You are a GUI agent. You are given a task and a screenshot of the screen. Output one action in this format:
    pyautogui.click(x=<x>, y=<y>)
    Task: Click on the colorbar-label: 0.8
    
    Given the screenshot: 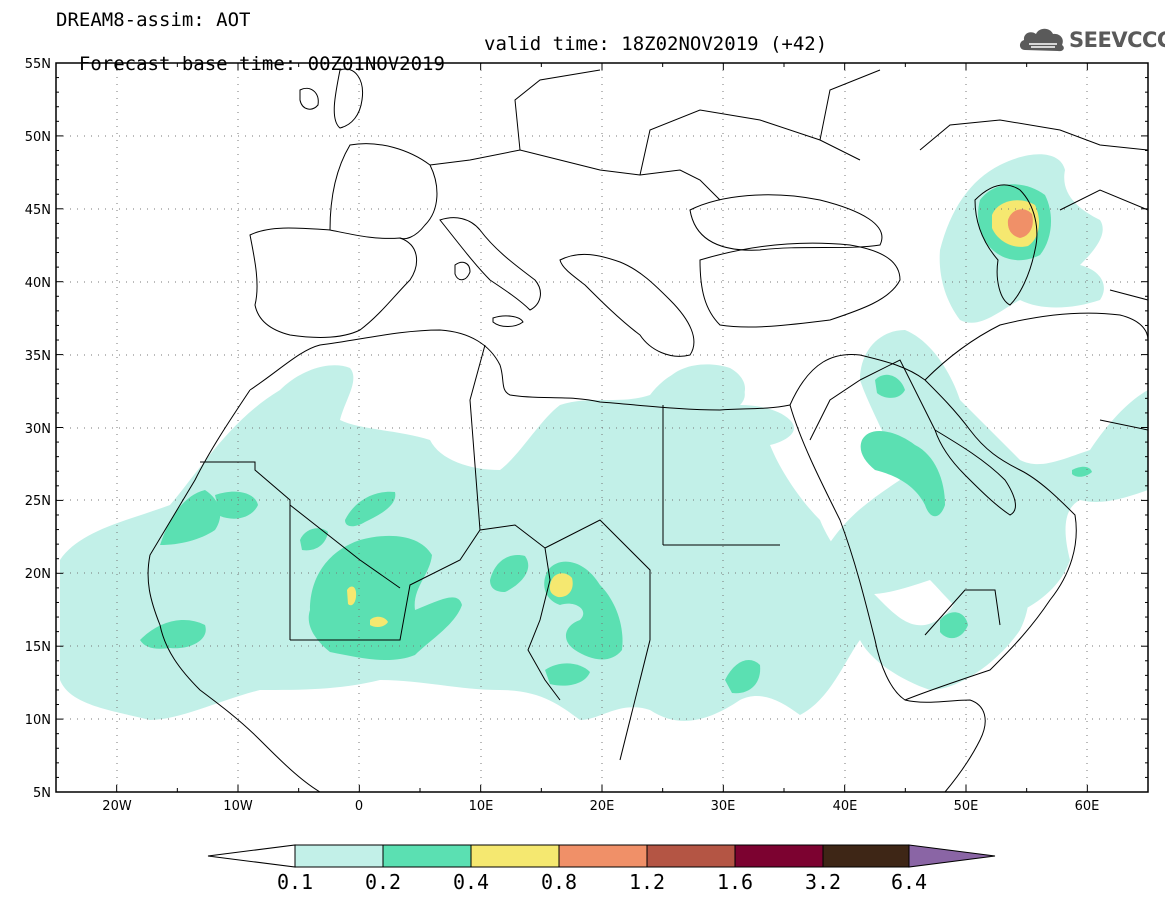 What is the action you would take?
    pyautogui.click(x=559, y=882)
    